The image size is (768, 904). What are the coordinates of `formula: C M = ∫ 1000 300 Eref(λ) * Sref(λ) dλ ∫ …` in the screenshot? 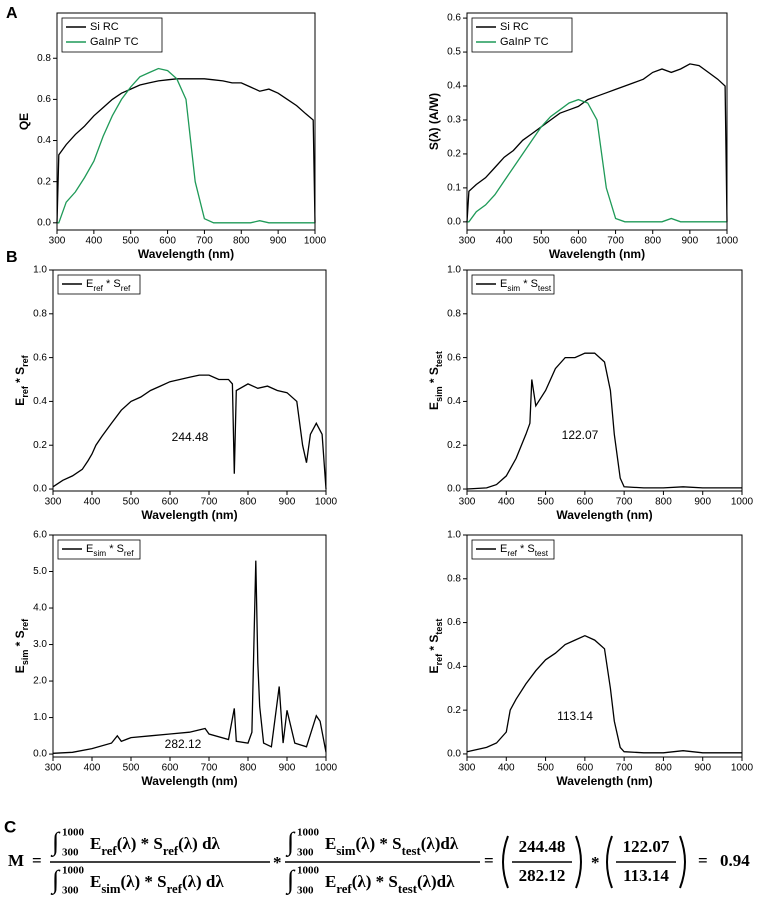 It's located at (377, 856).